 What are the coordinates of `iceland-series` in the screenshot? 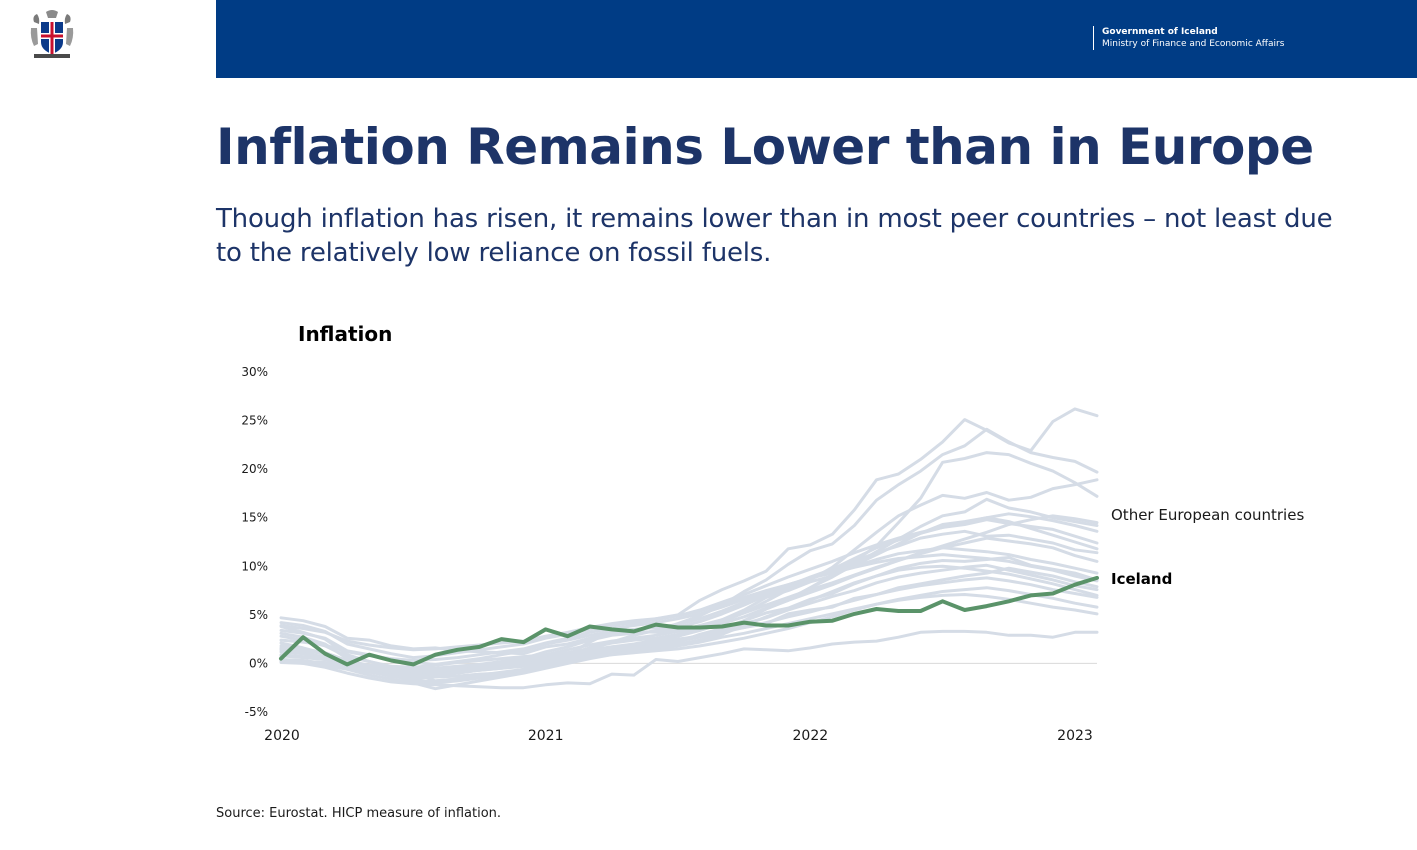 It's located at (689, 621).